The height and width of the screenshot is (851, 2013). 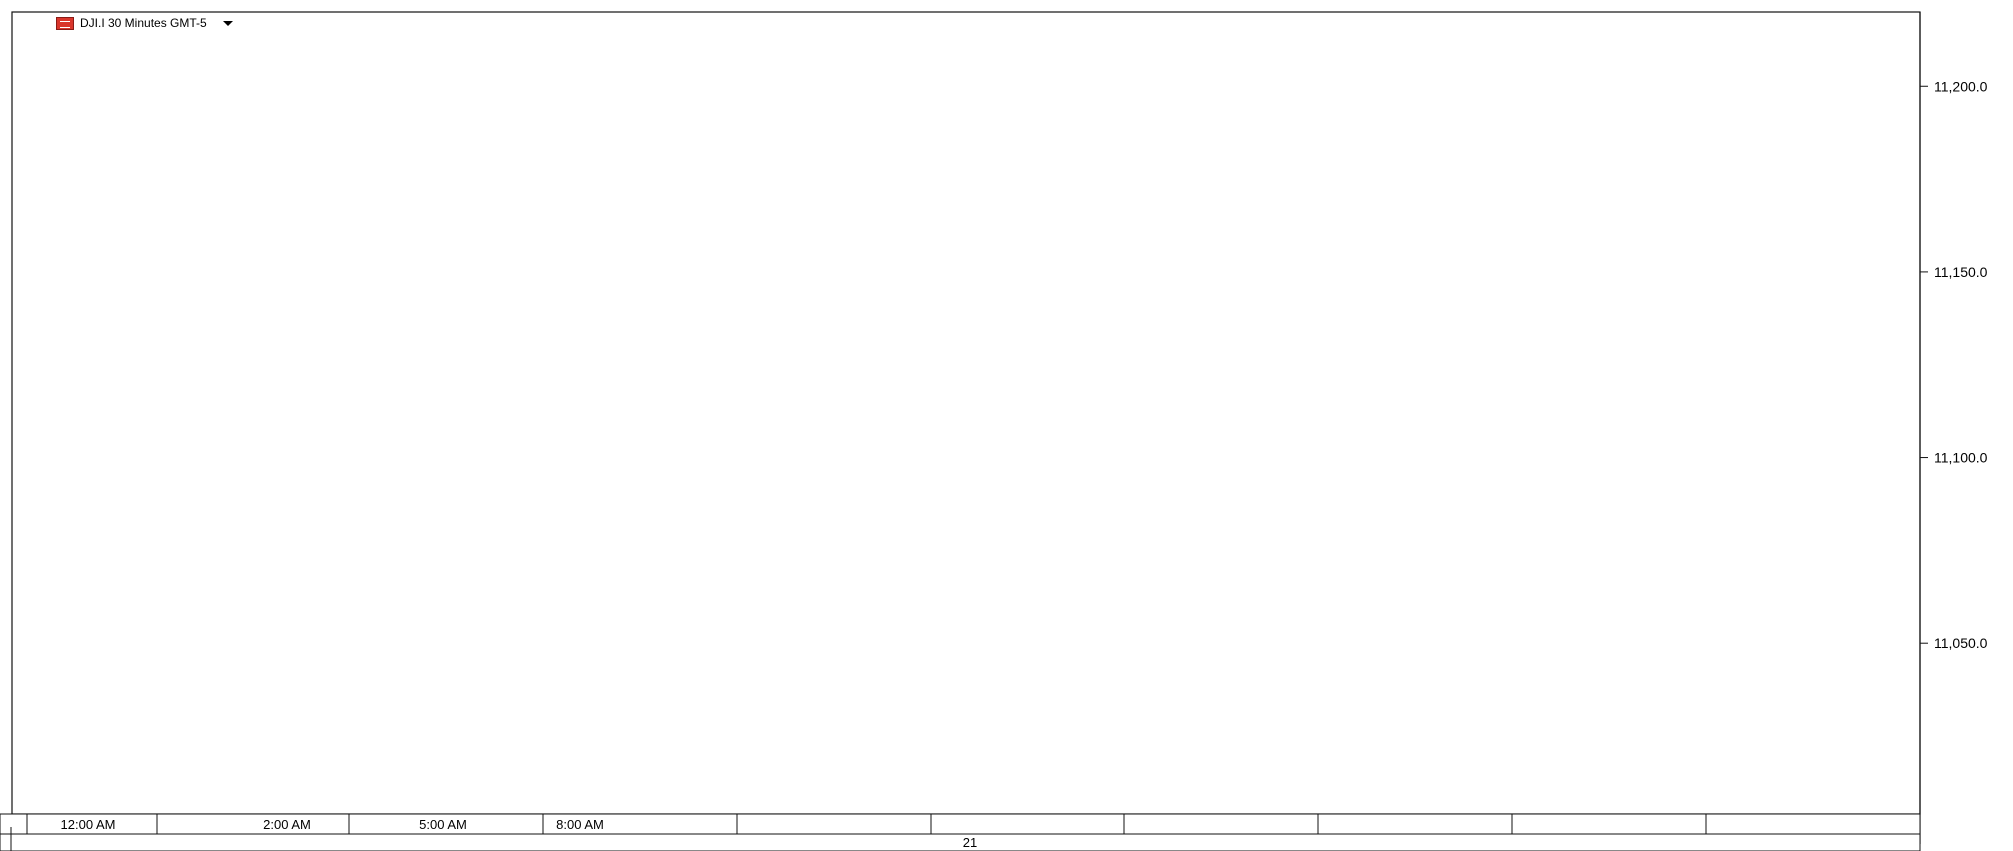 What do you see at coordinates (88, 824) in the screenshot?
I see `x-axis-tick-label: 12:00 AM` at bounding box center [88, 824].